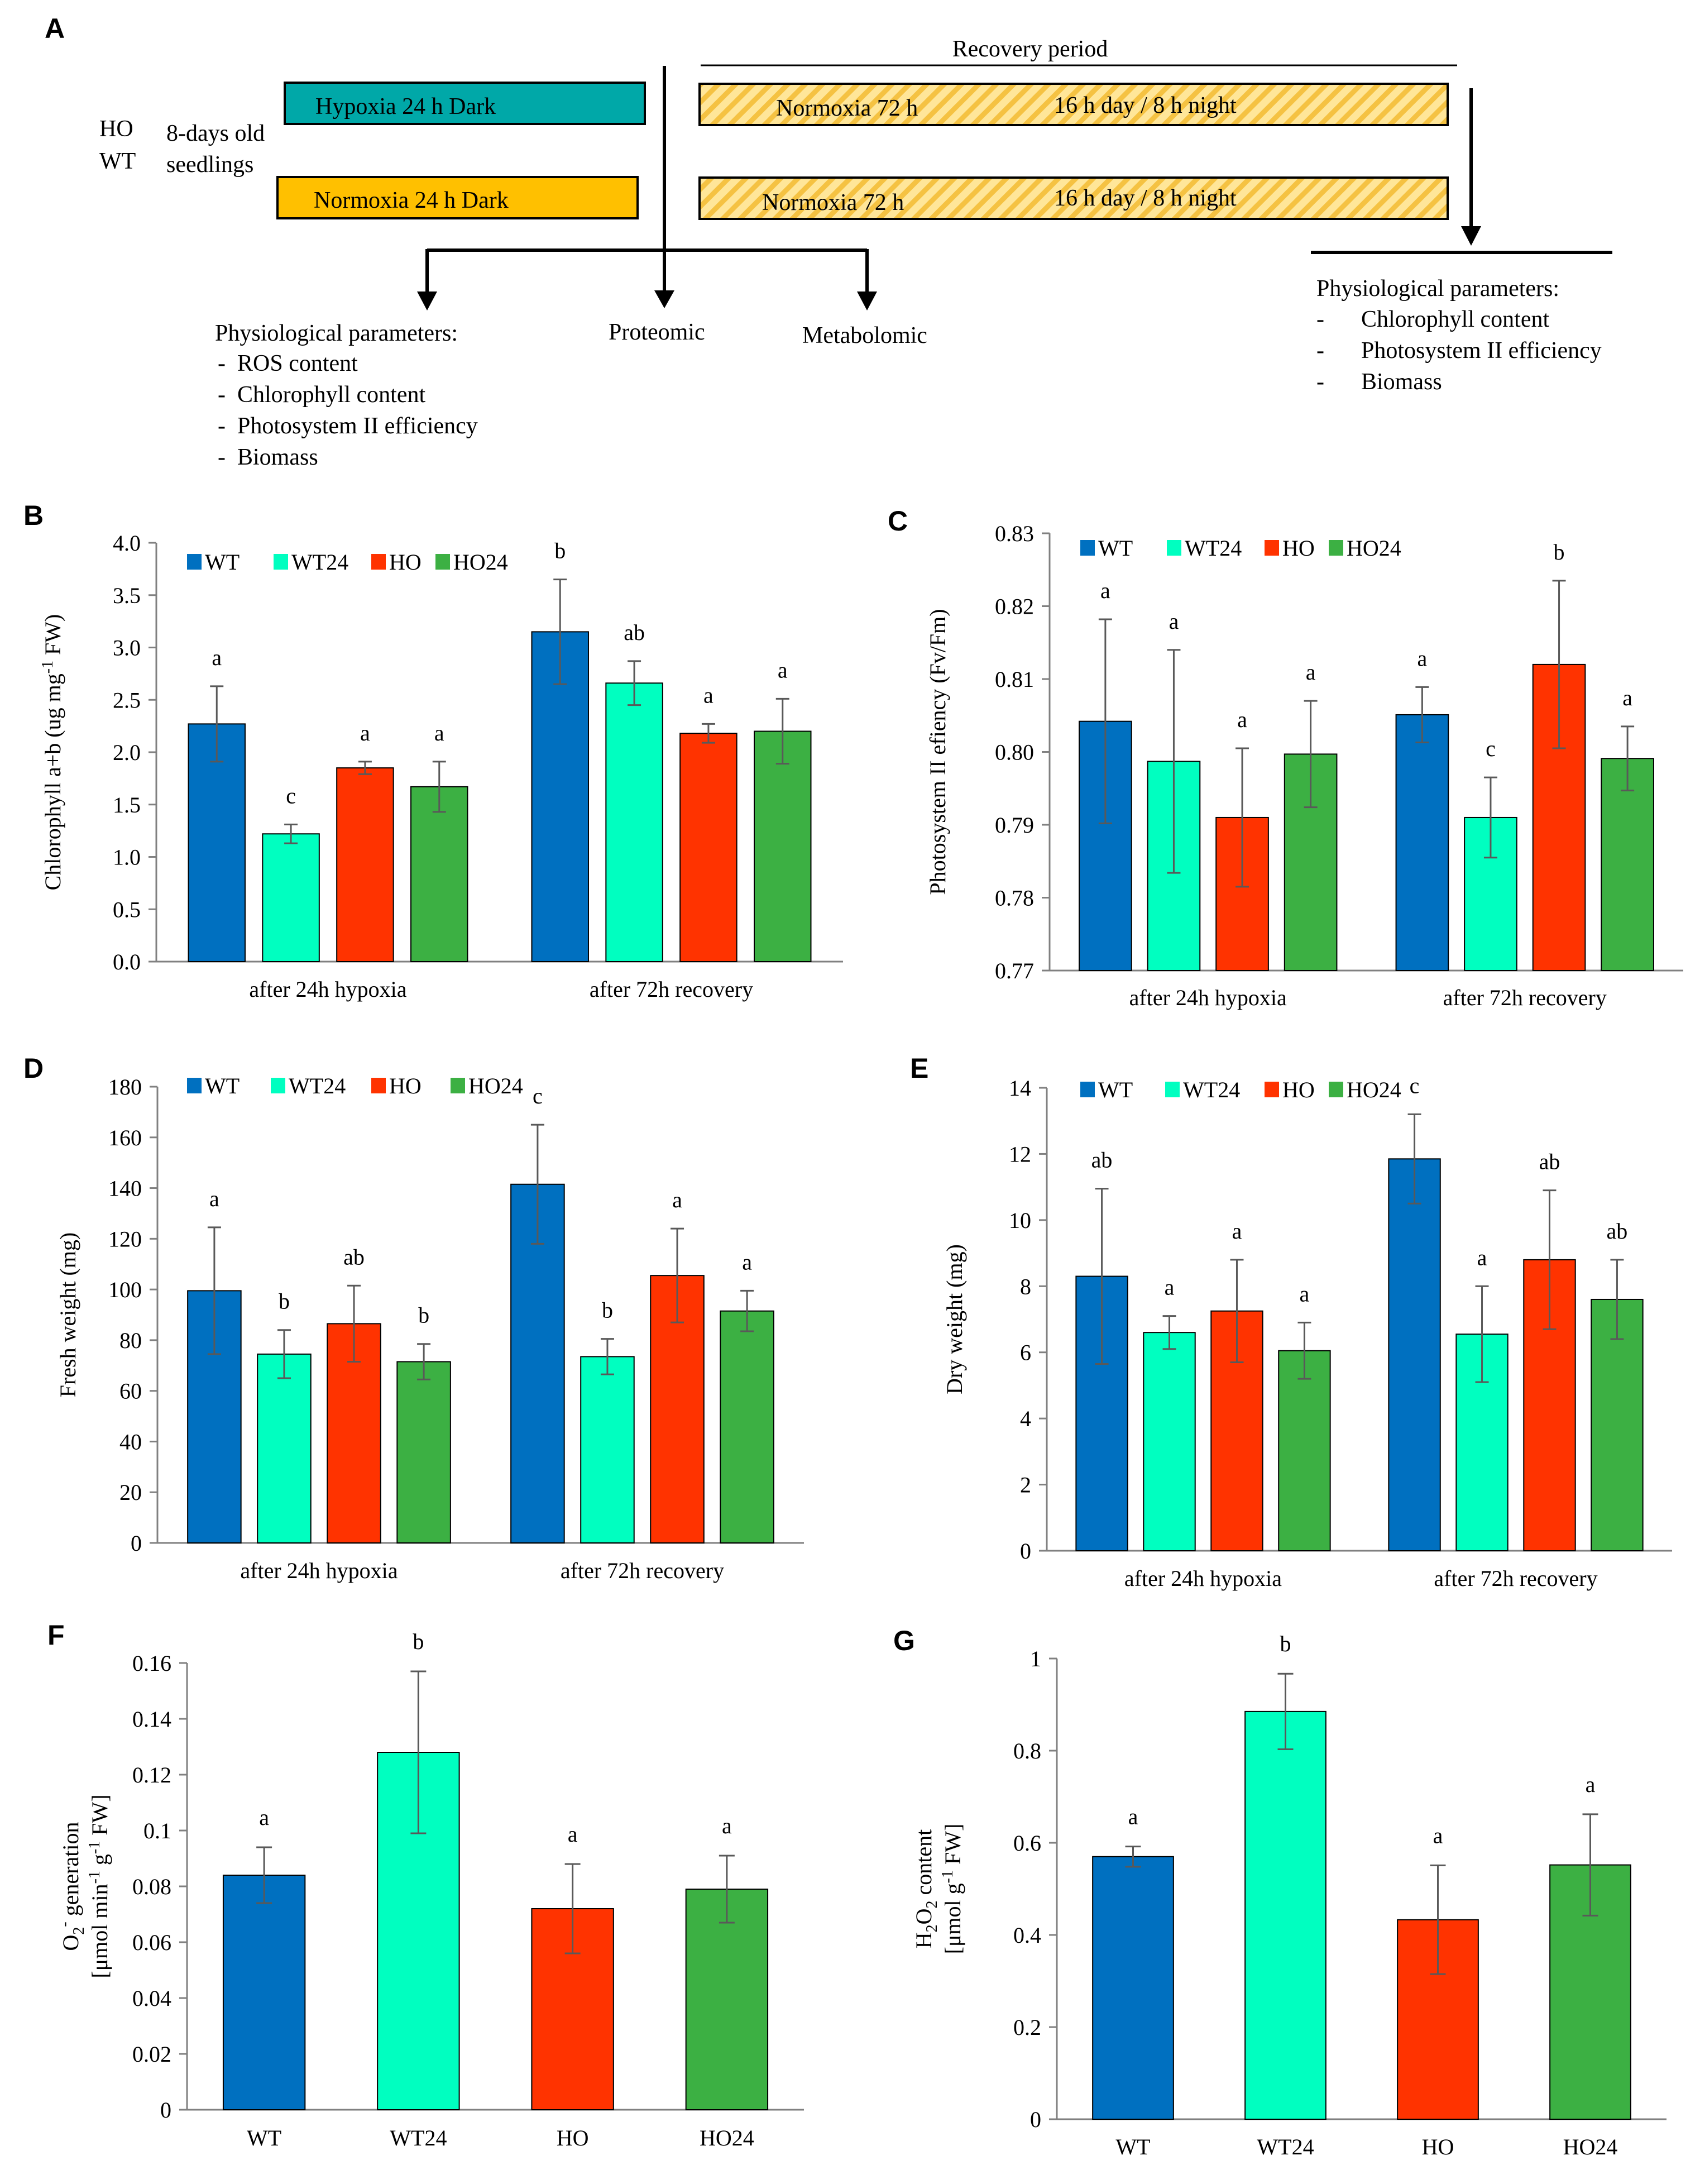 This screenshot has height=2184, width=1700. I want to click on physio-item: Photosystem II efficiency, so click(357, 426).